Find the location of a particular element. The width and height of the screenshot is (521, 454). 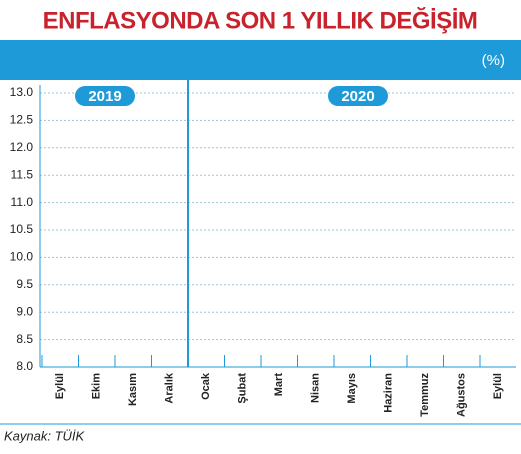

x-tick-label: Şubat is located at coordinates (243, 388).